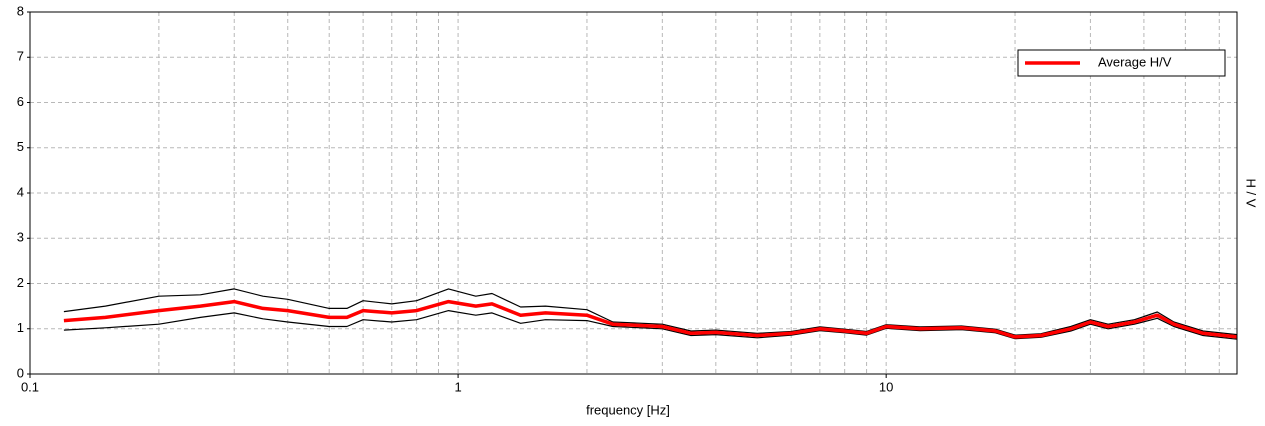 Image resolution: width=1265 pixels, height=426 pixels. What do you see at coordinates (457, 386) in the screenshot?
I see `x-tick-label: 1` at bounding box center [457, 386].